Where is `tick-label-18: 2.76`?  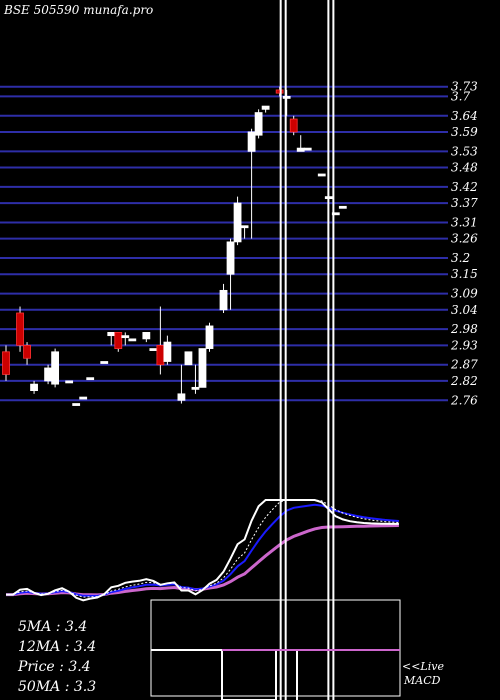
tick-label-18: 2.76 is located at coordinates (464, 400).